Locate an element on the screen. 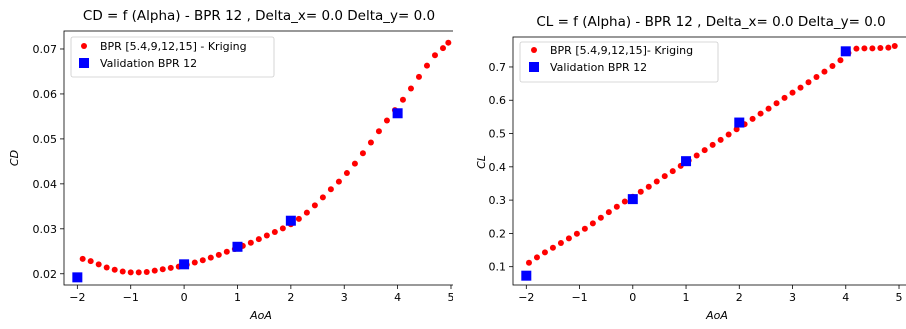 The width and height of the screenshot is (906, 329). y-tick-label: 0.02 is located at coordinates (45, 274).